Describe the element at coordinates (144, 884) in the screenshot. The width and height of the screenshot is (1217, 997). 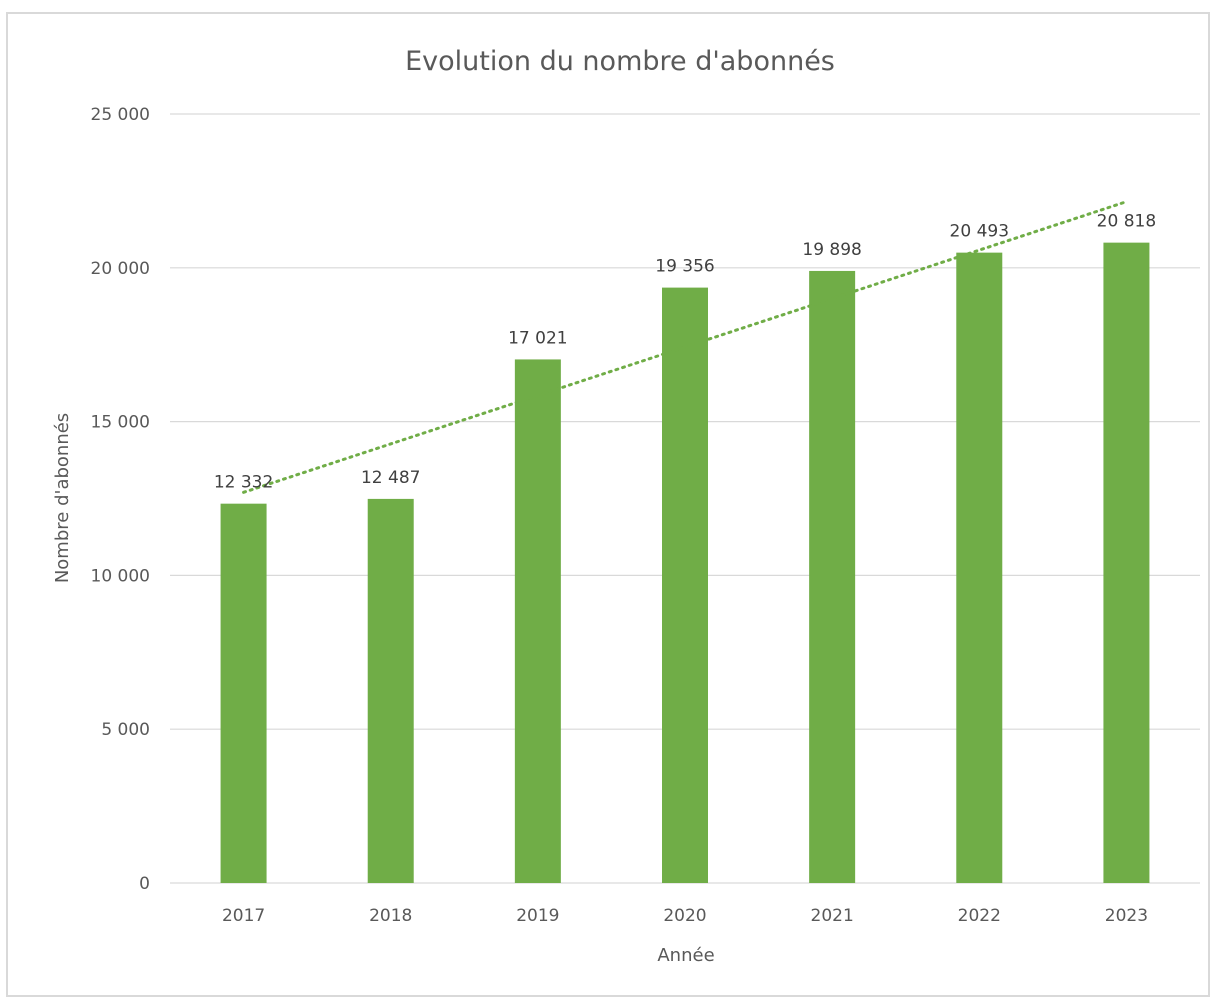
I see `y-tick-label: 0` at that location.